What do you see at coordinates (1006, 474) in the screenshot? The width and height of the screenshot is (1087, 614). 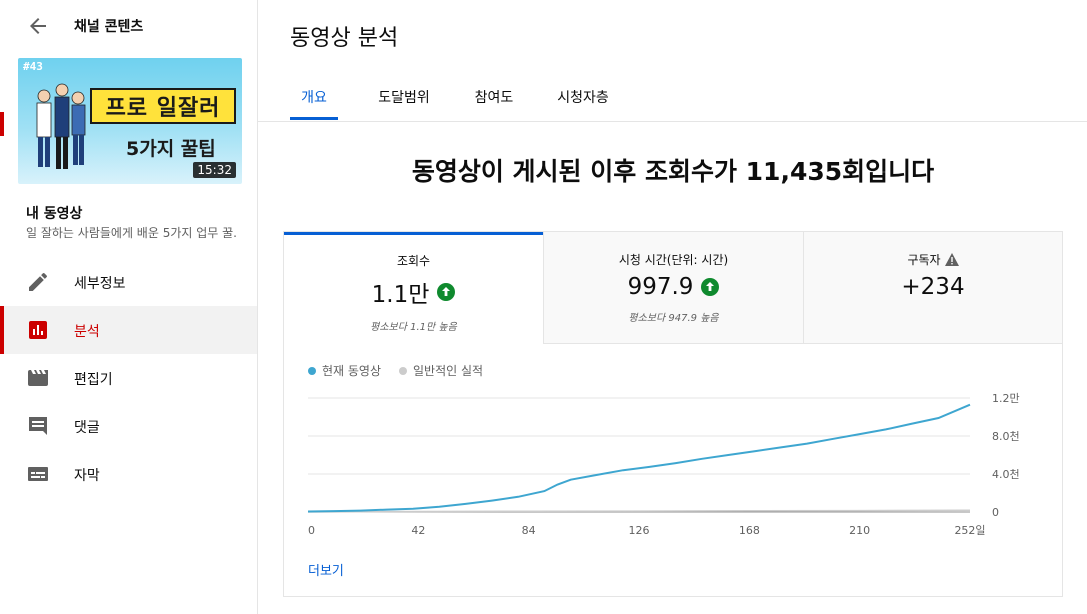 I see `y-tick-label: 4.0천` at bounding box center [1006, 474].